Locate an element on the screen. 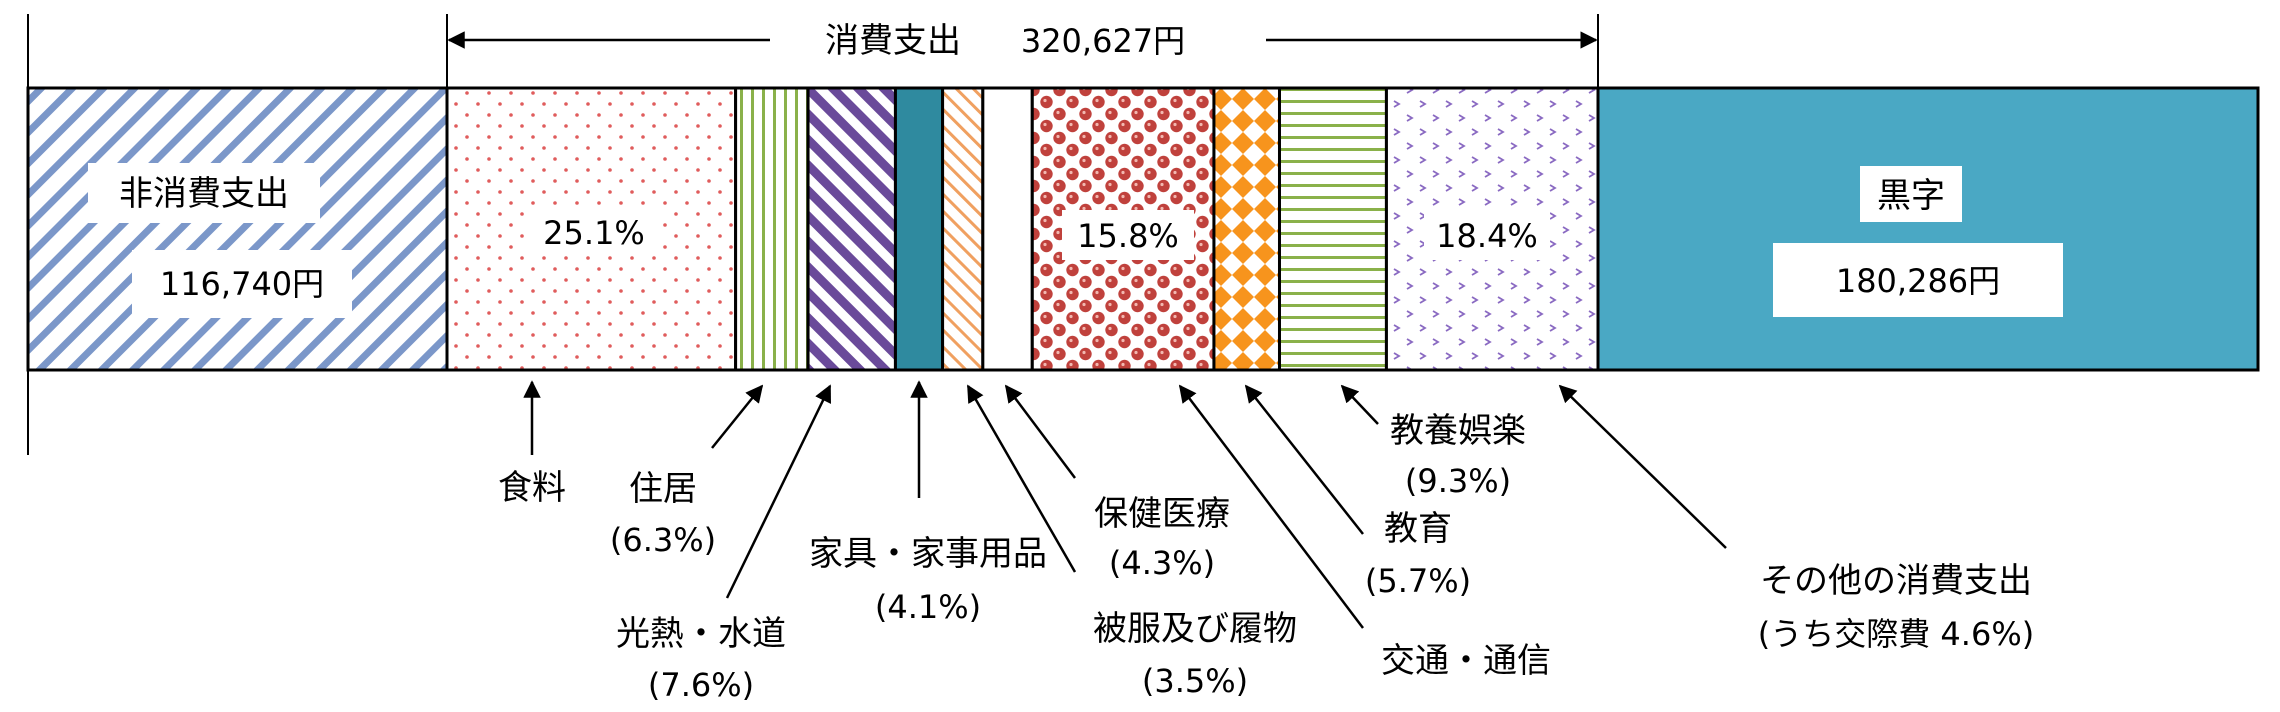 The image size is (2280, 712). label-clothing: 被服及び履物 is located at coordinates (1195, 629).